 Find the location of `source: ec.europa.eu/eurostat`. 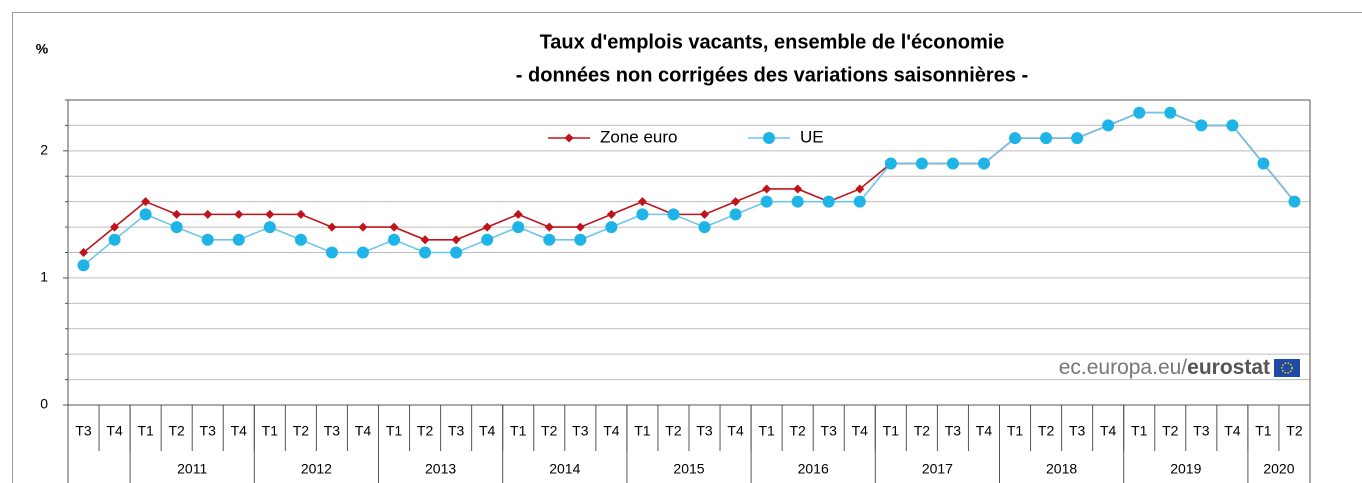

source: ec.europa.eu/eurostat is located at coordinates (1164, 367).